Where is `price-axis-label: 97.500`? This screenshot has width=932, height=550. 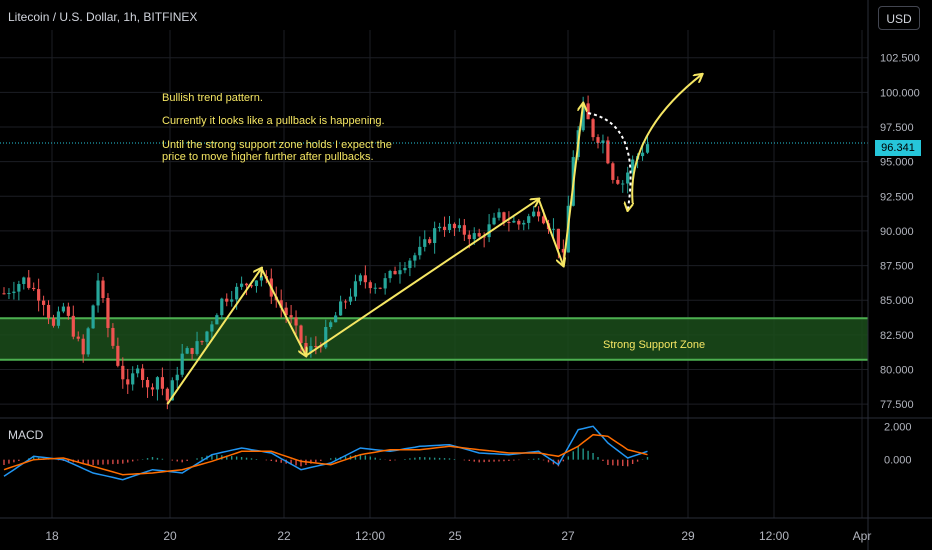
price-axis-label: 97.500 is located at coordinates (897, 128).